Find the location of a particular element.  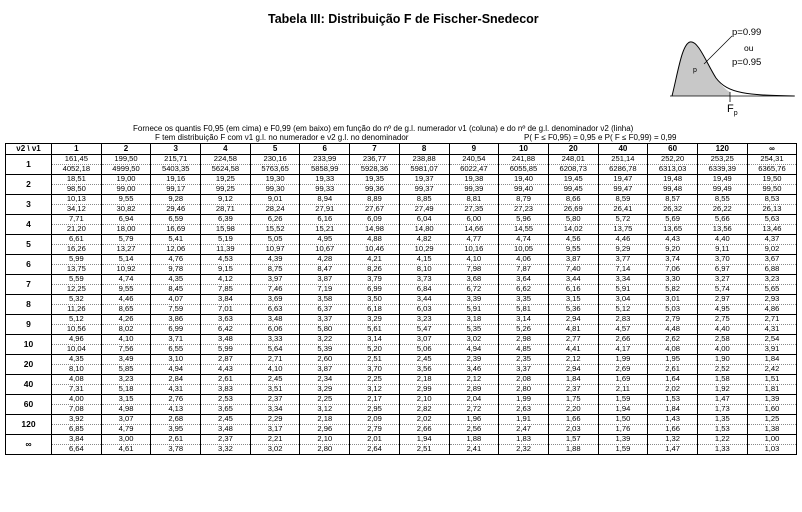

cell-f099: 2,94 is located at coordinates (573, 369).